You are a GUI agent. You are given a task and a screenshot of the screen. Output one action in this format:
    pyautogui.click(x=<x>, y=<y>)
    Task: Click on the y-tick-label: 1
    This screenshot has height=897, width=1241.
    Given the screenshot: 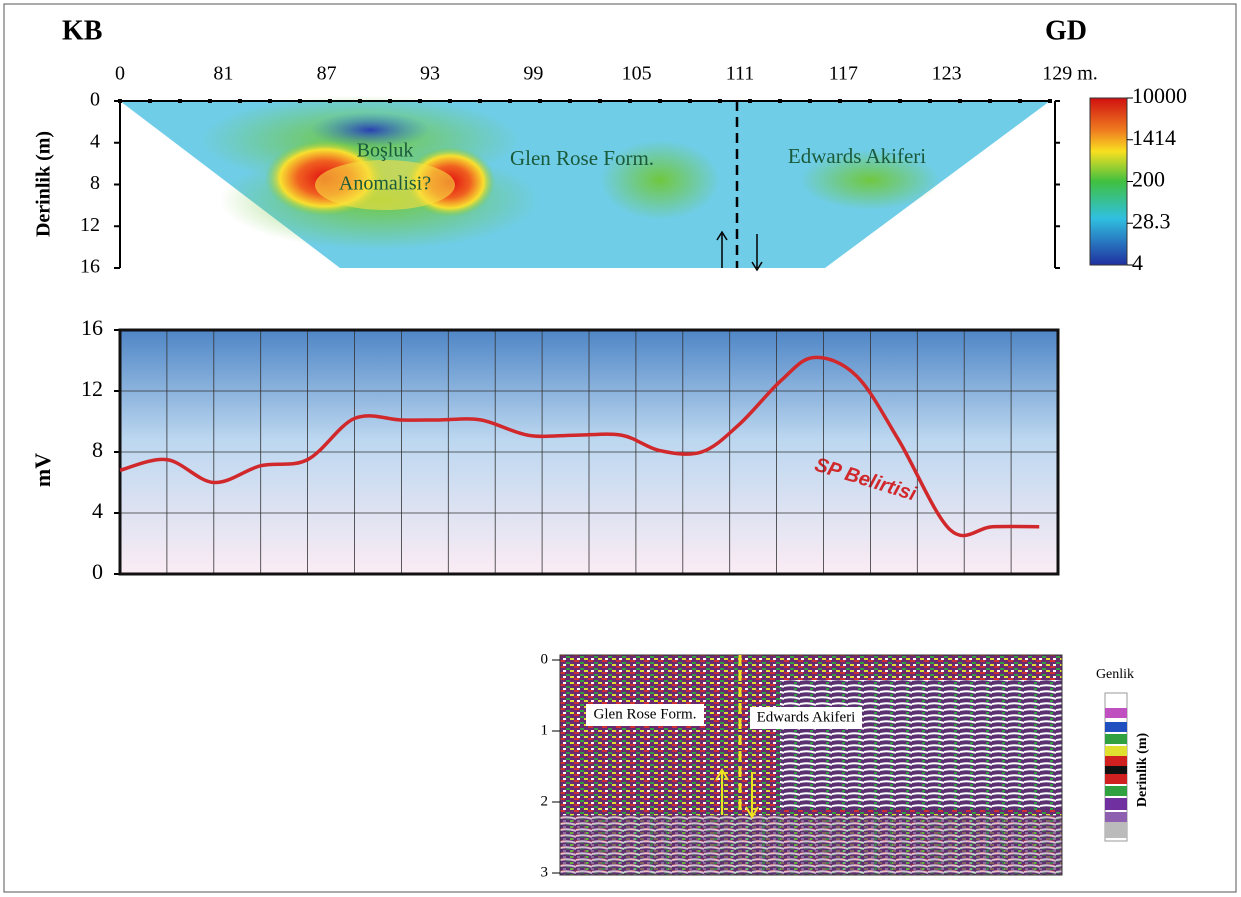 What is the action you would take?
    pyautogui.click(x=545, y=730)
    